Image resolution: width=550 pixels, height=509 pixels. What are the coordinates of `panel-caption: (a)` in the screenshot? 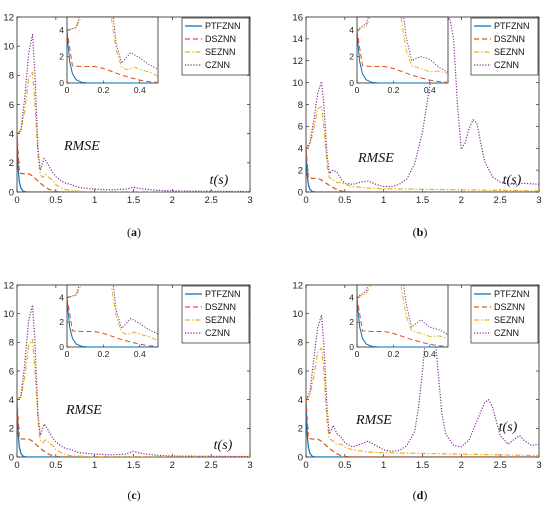 It's located at (134, 232).